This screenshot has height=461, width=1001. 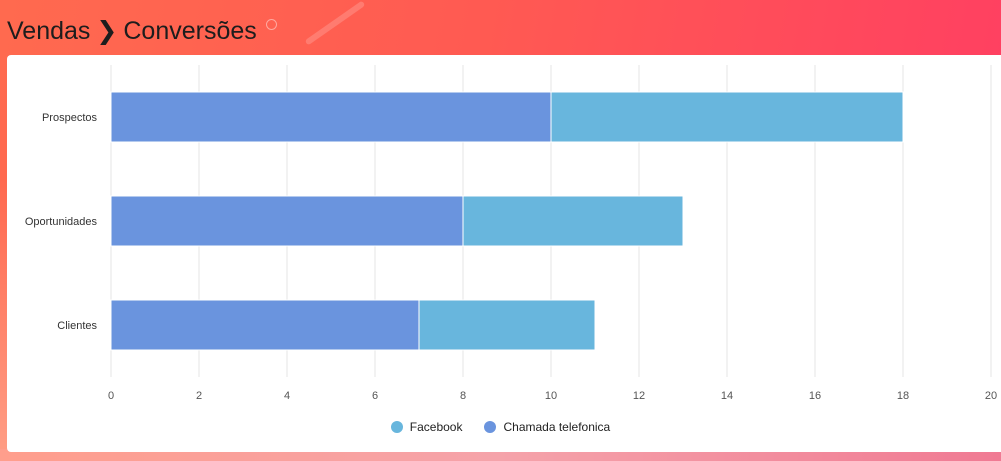 I want to click on x-tick-label: 8, so click(x=463, y=396).